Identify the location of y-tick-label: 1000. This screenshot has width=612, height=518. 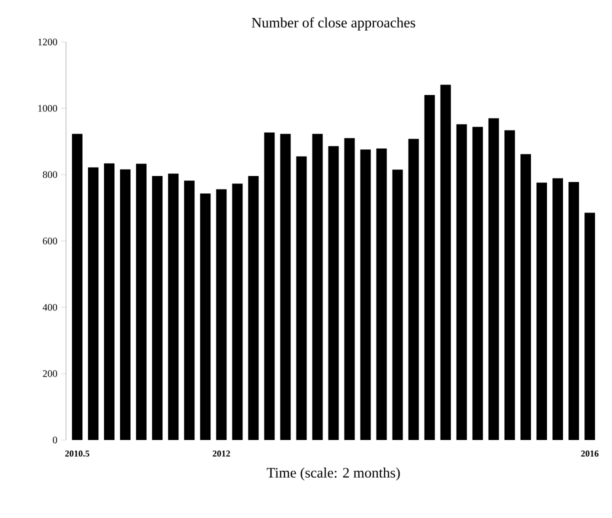
(48, 108).